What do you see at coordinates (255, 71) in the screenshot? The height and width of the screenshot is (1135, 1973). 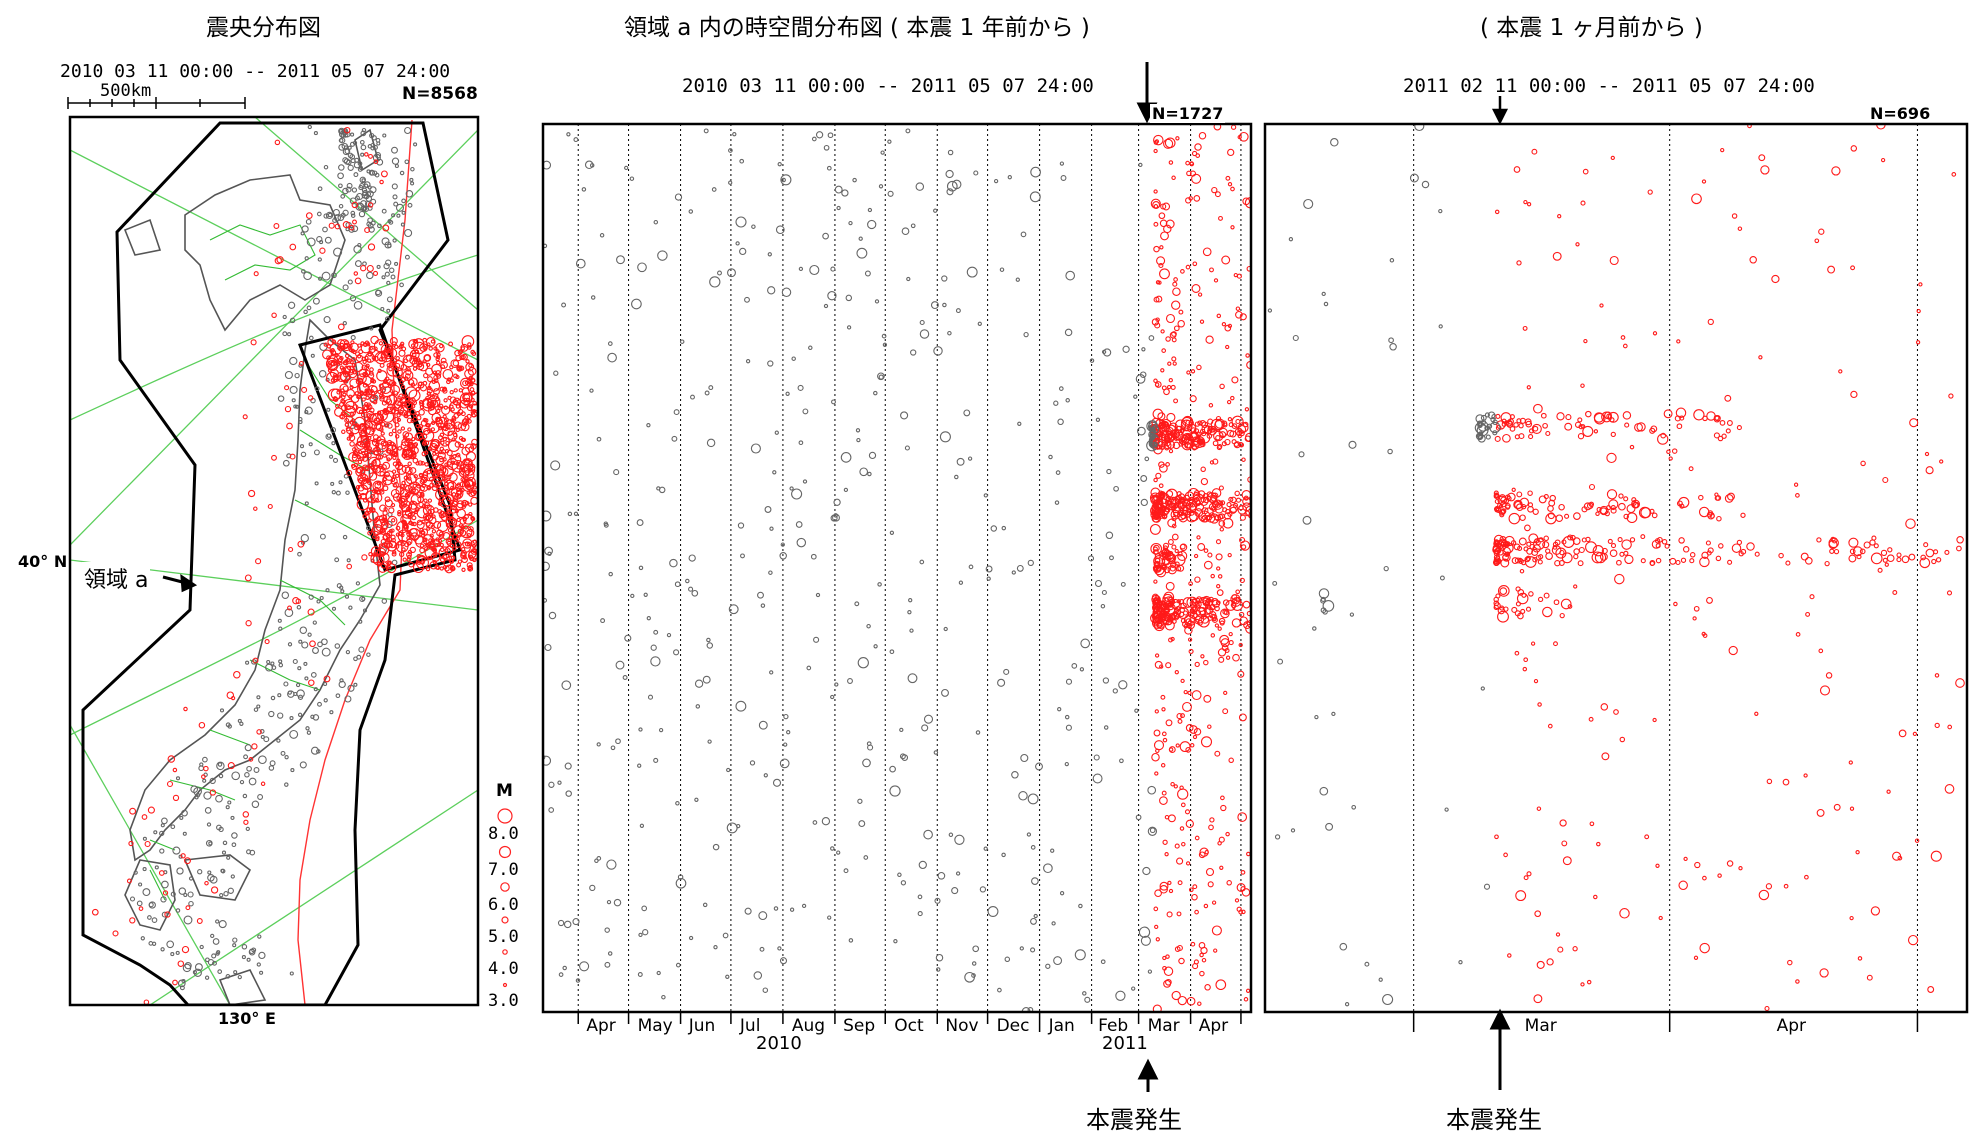 I see `map-period: 2010 03 11 00:00 -- 2011 05 07 24:00` at bounding box center [255, 71].